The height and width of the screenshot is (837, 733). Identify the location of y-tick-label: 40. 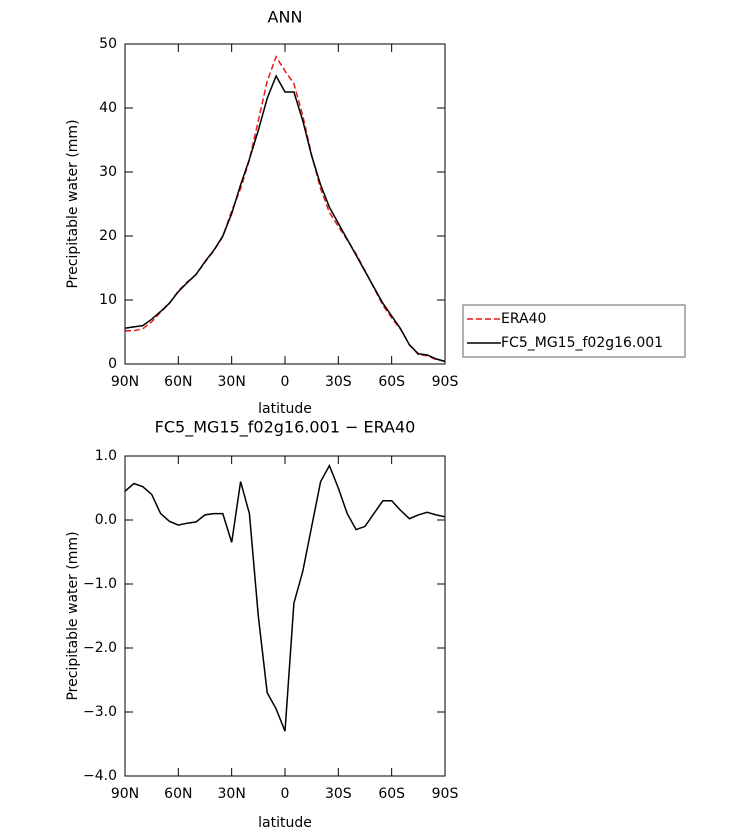
(108, 108).